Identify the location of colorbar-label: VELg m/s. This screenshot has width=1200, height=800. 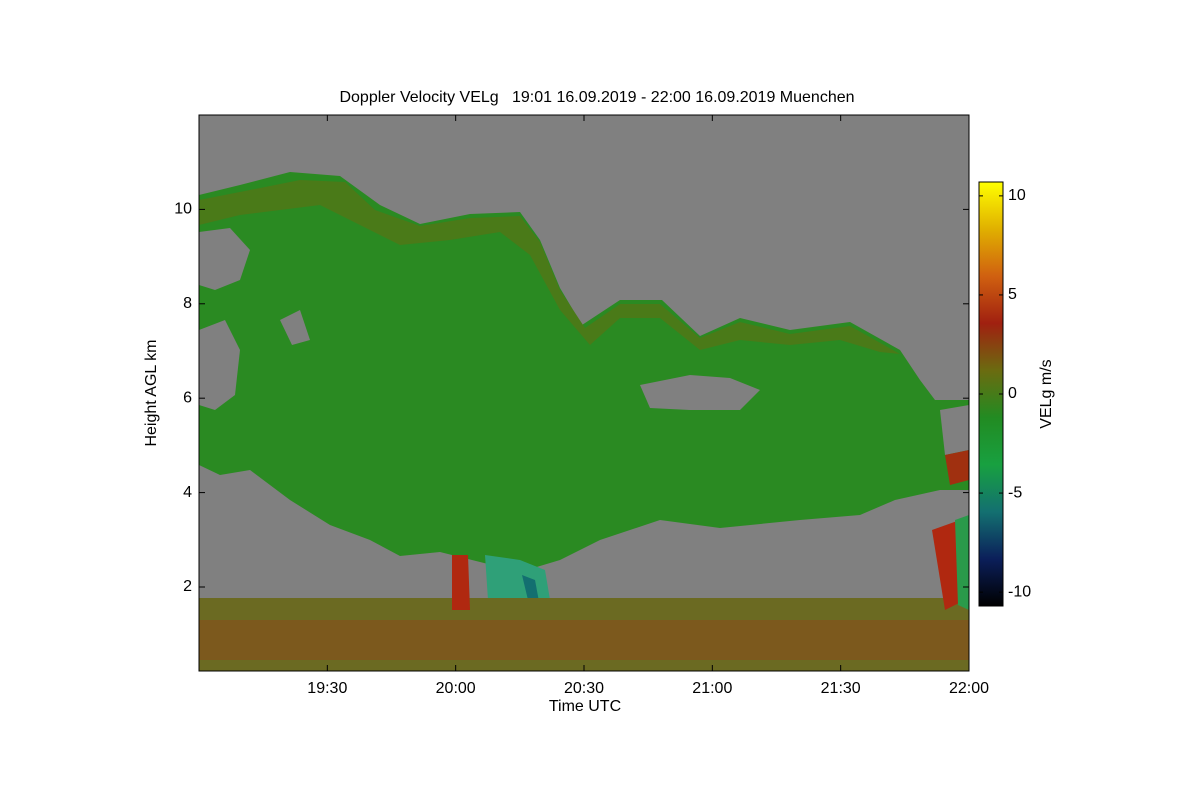
(1046, 393).